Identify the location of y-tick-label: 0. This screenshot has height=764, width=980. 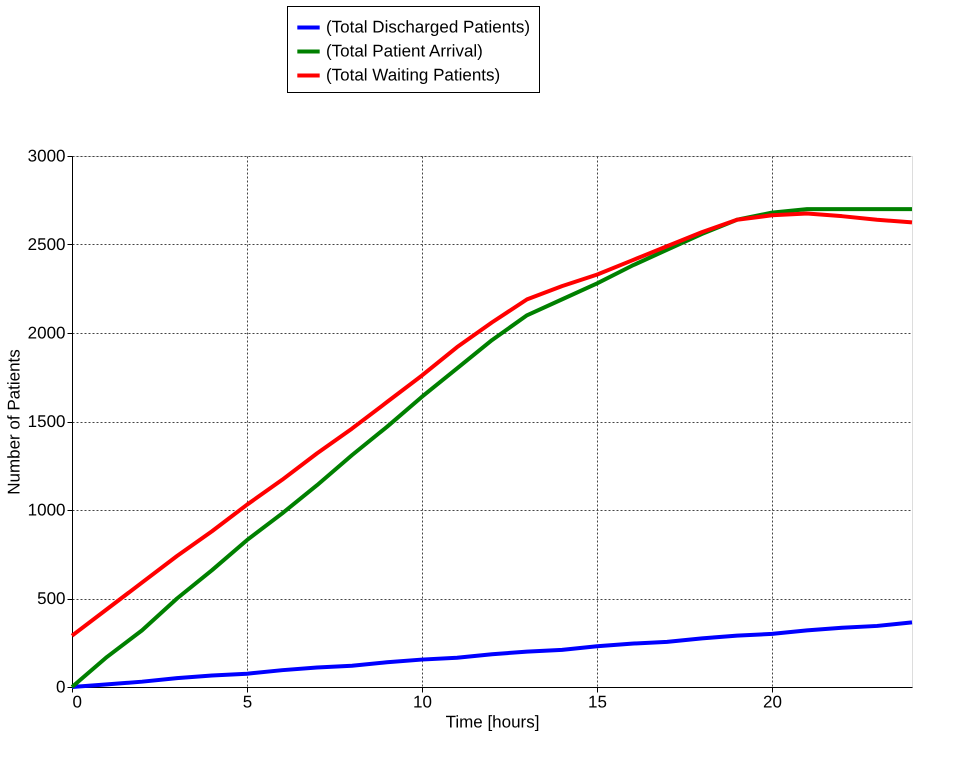
(61, 687).